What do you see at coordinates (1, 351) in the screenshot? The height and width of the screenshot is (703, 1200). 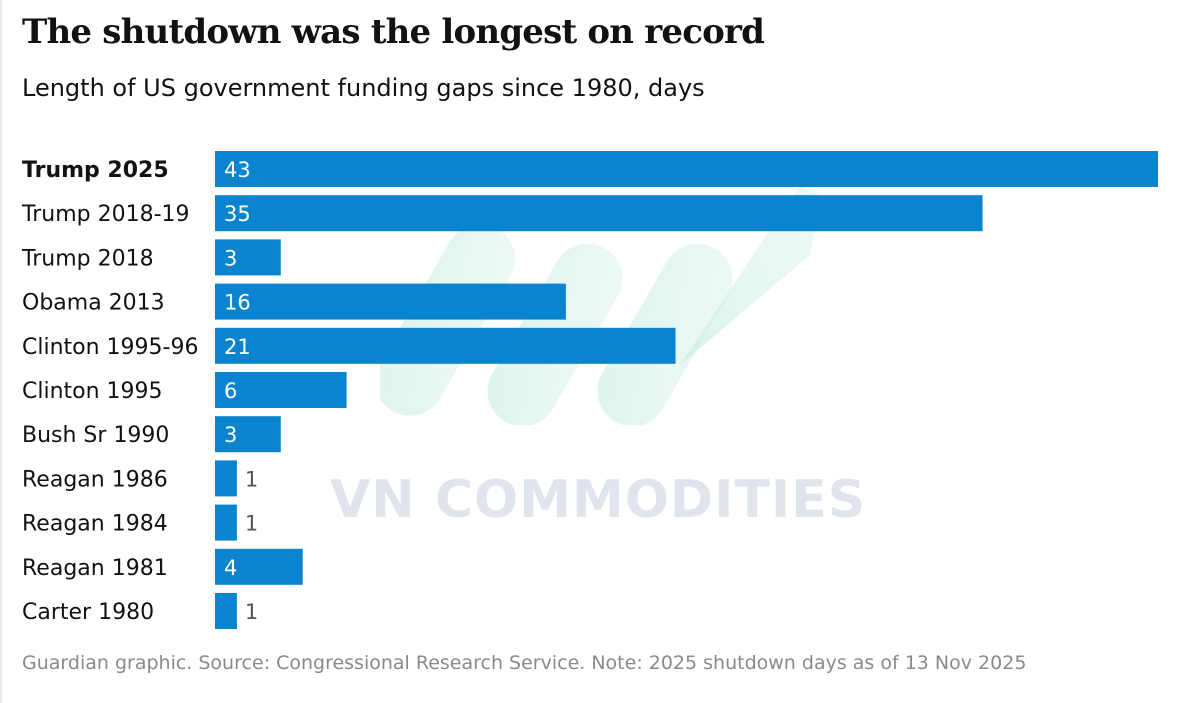 I see `left-border` at bounding box center [1, 351].